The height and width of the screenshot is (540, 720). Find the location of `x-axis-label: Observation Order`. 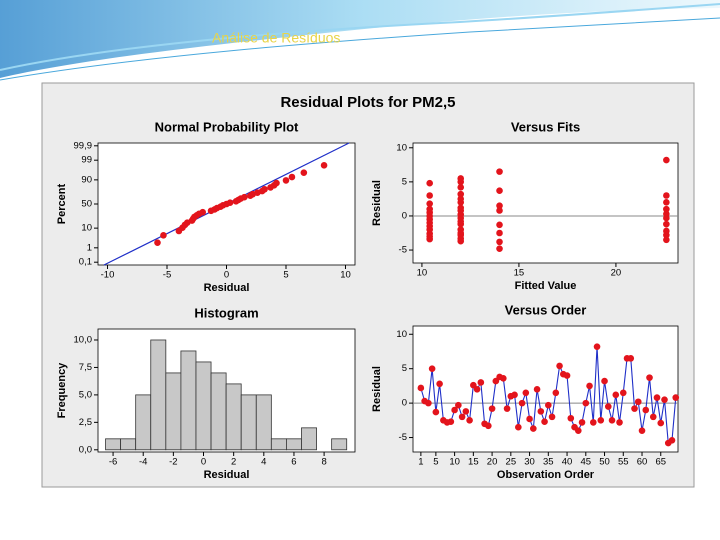

x-axis-label: Observation Order is located at coordinates (546, 475).